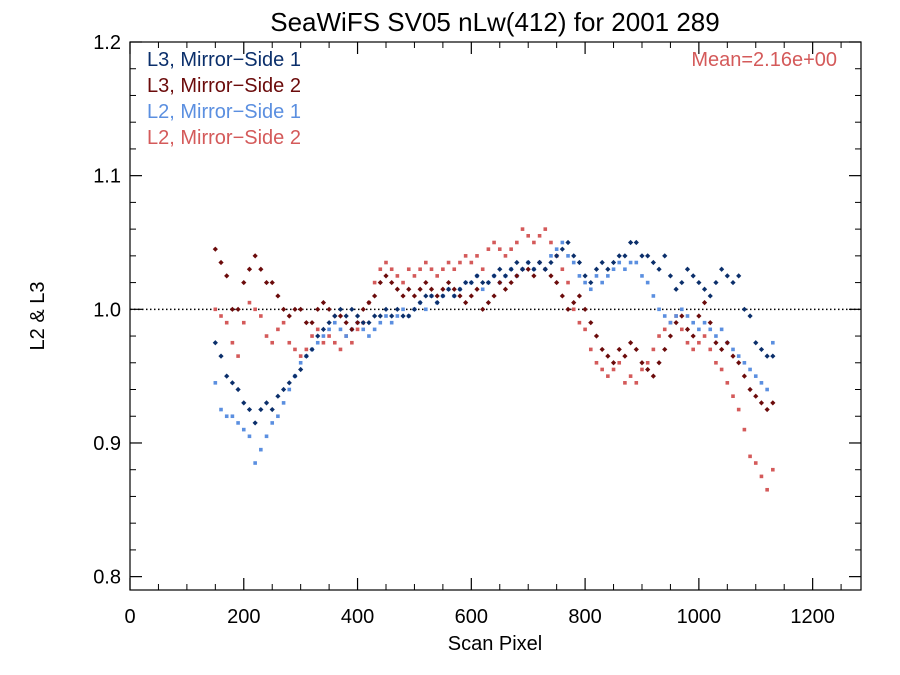 The height and width of the screenshot is (675, 900). I want to click on x-tick-label: 800, so click(584, 617).